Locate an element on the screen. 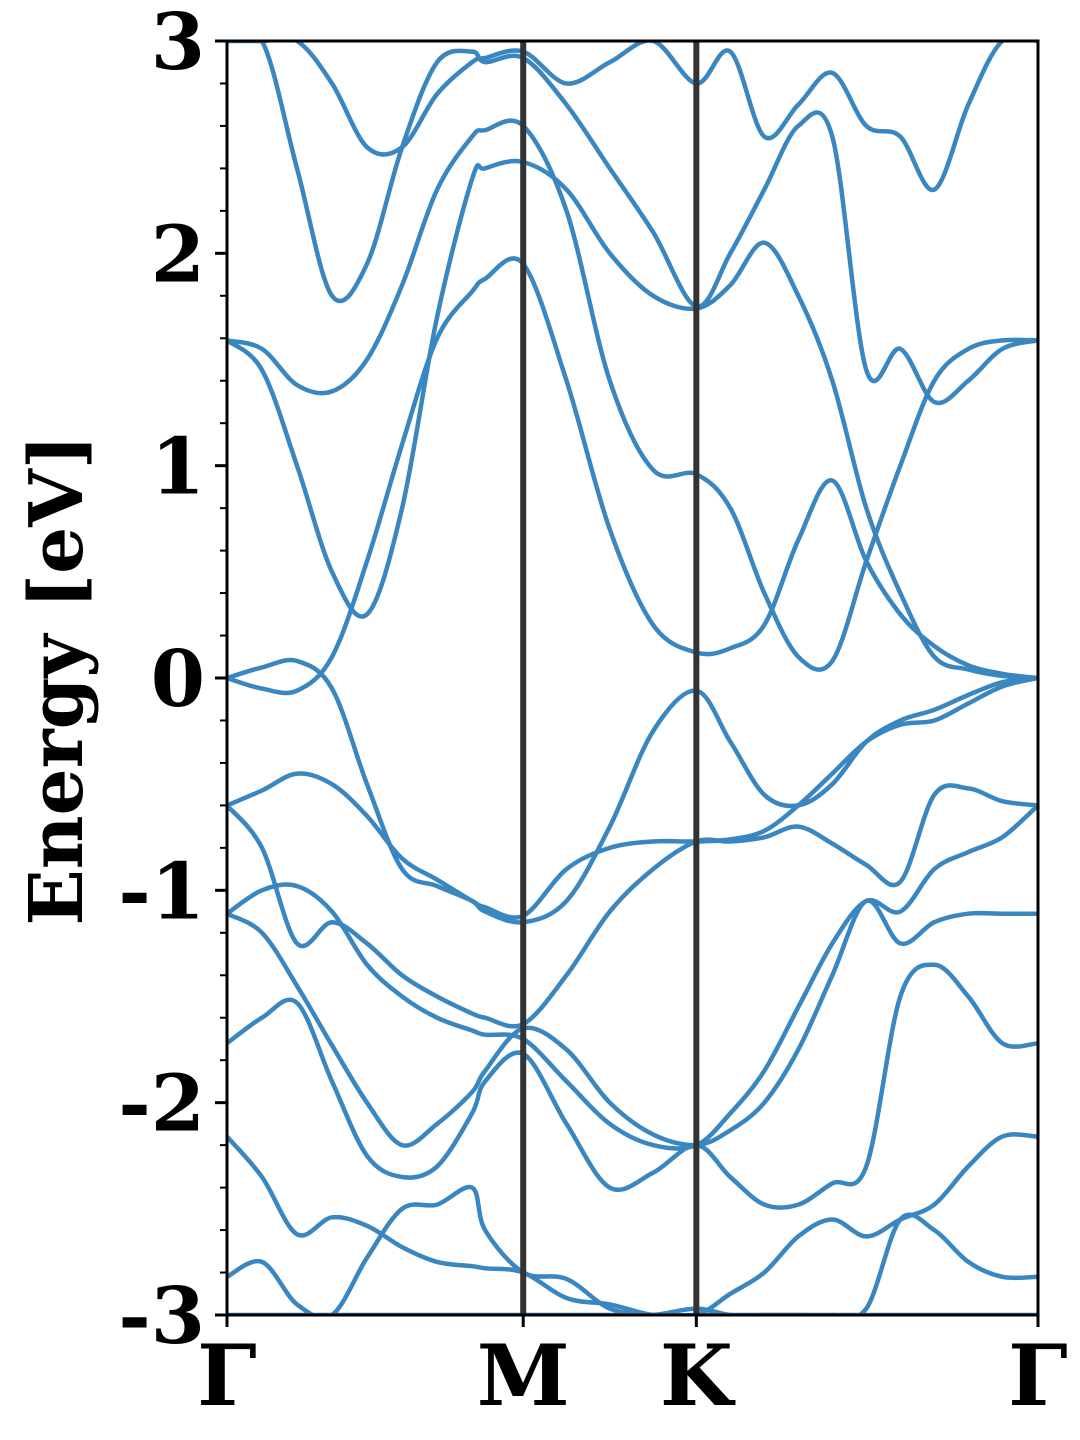  y-tick-label: 0 is located at coordinates (178, 679).